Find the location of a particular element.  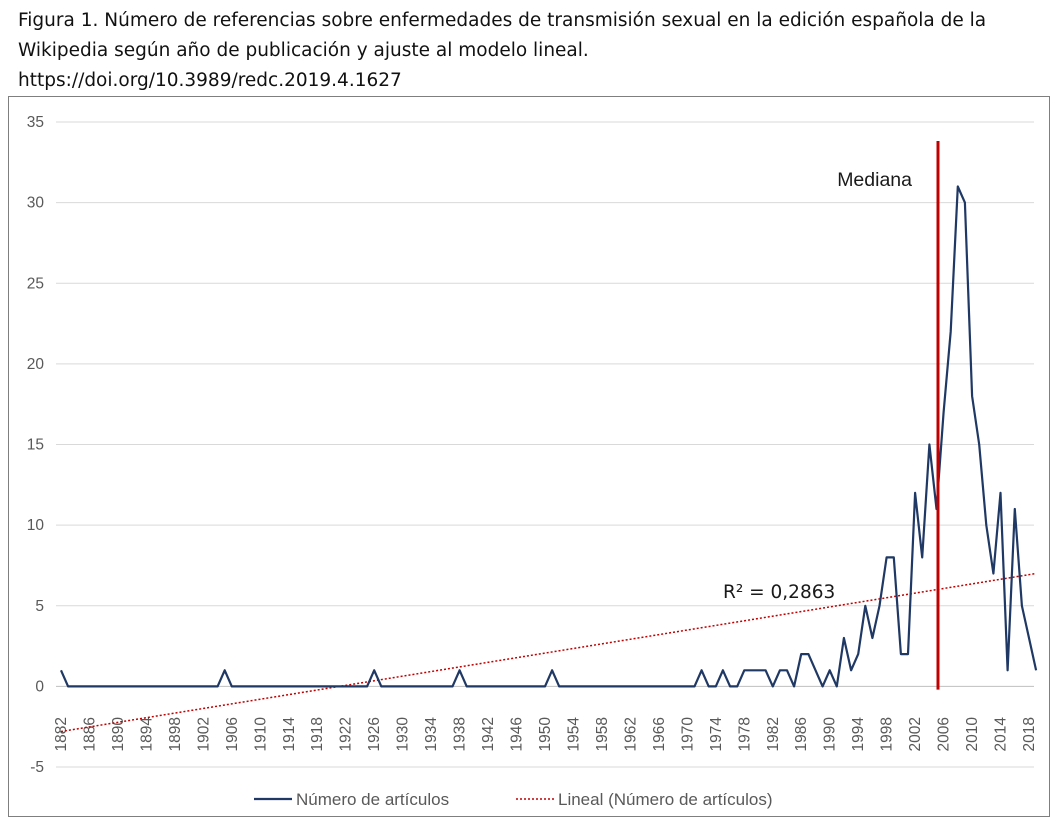

r-squared-label: R² = 0,2863 is located at coordinates (779, 592).